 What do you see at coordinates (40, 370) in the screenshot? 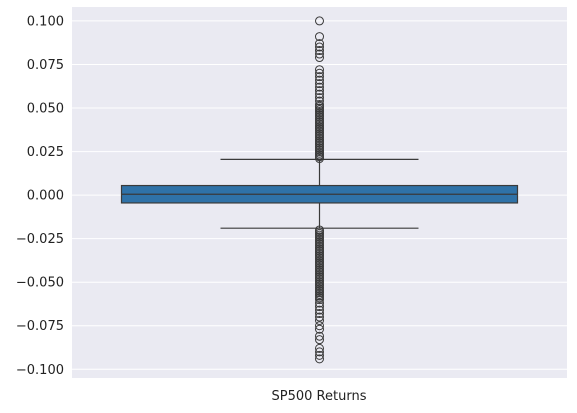
I see `y-tick-label: −0.100` at bounding box center [40, 370].